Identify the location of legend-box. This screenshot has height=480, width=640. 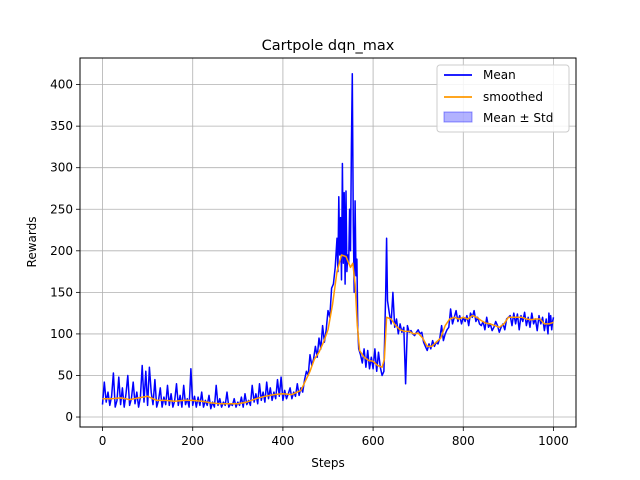
(503, 98).